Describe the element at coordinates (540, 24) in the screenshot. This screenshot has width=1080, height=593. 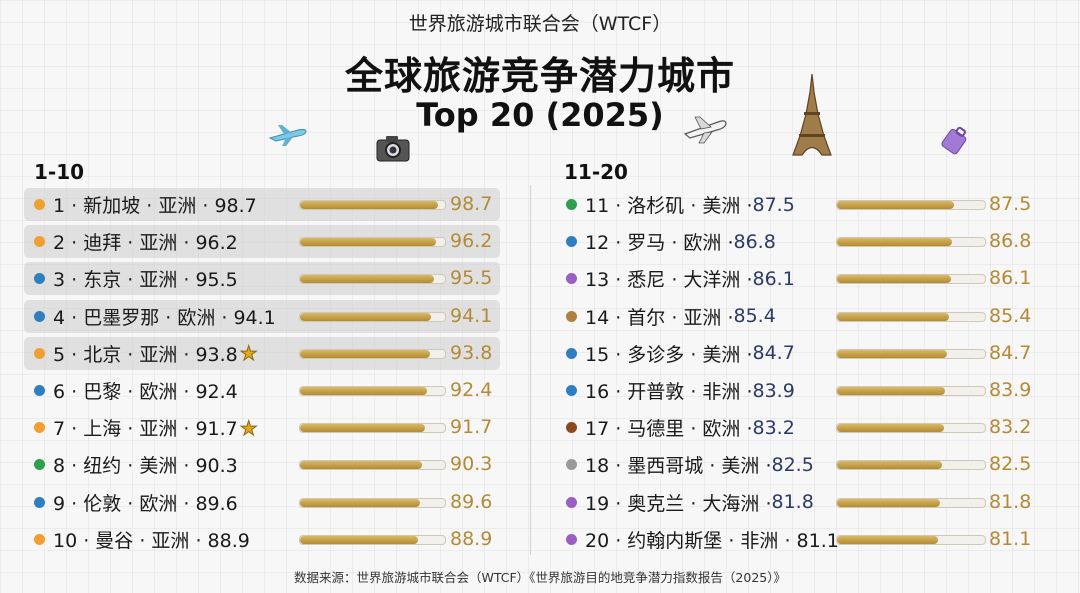
I see `org-title: 世界旅游城市联合会（WTCF）` at that location.